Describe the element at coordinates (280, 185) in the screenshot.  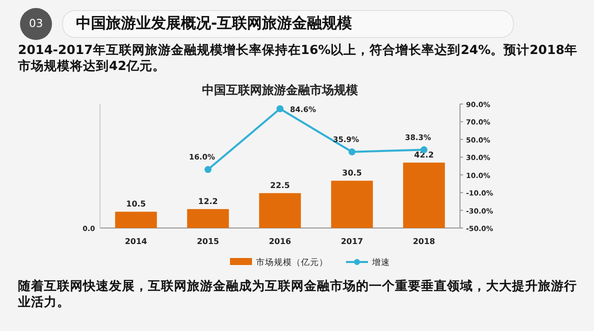
I see `data-label: 22.5` at that location.